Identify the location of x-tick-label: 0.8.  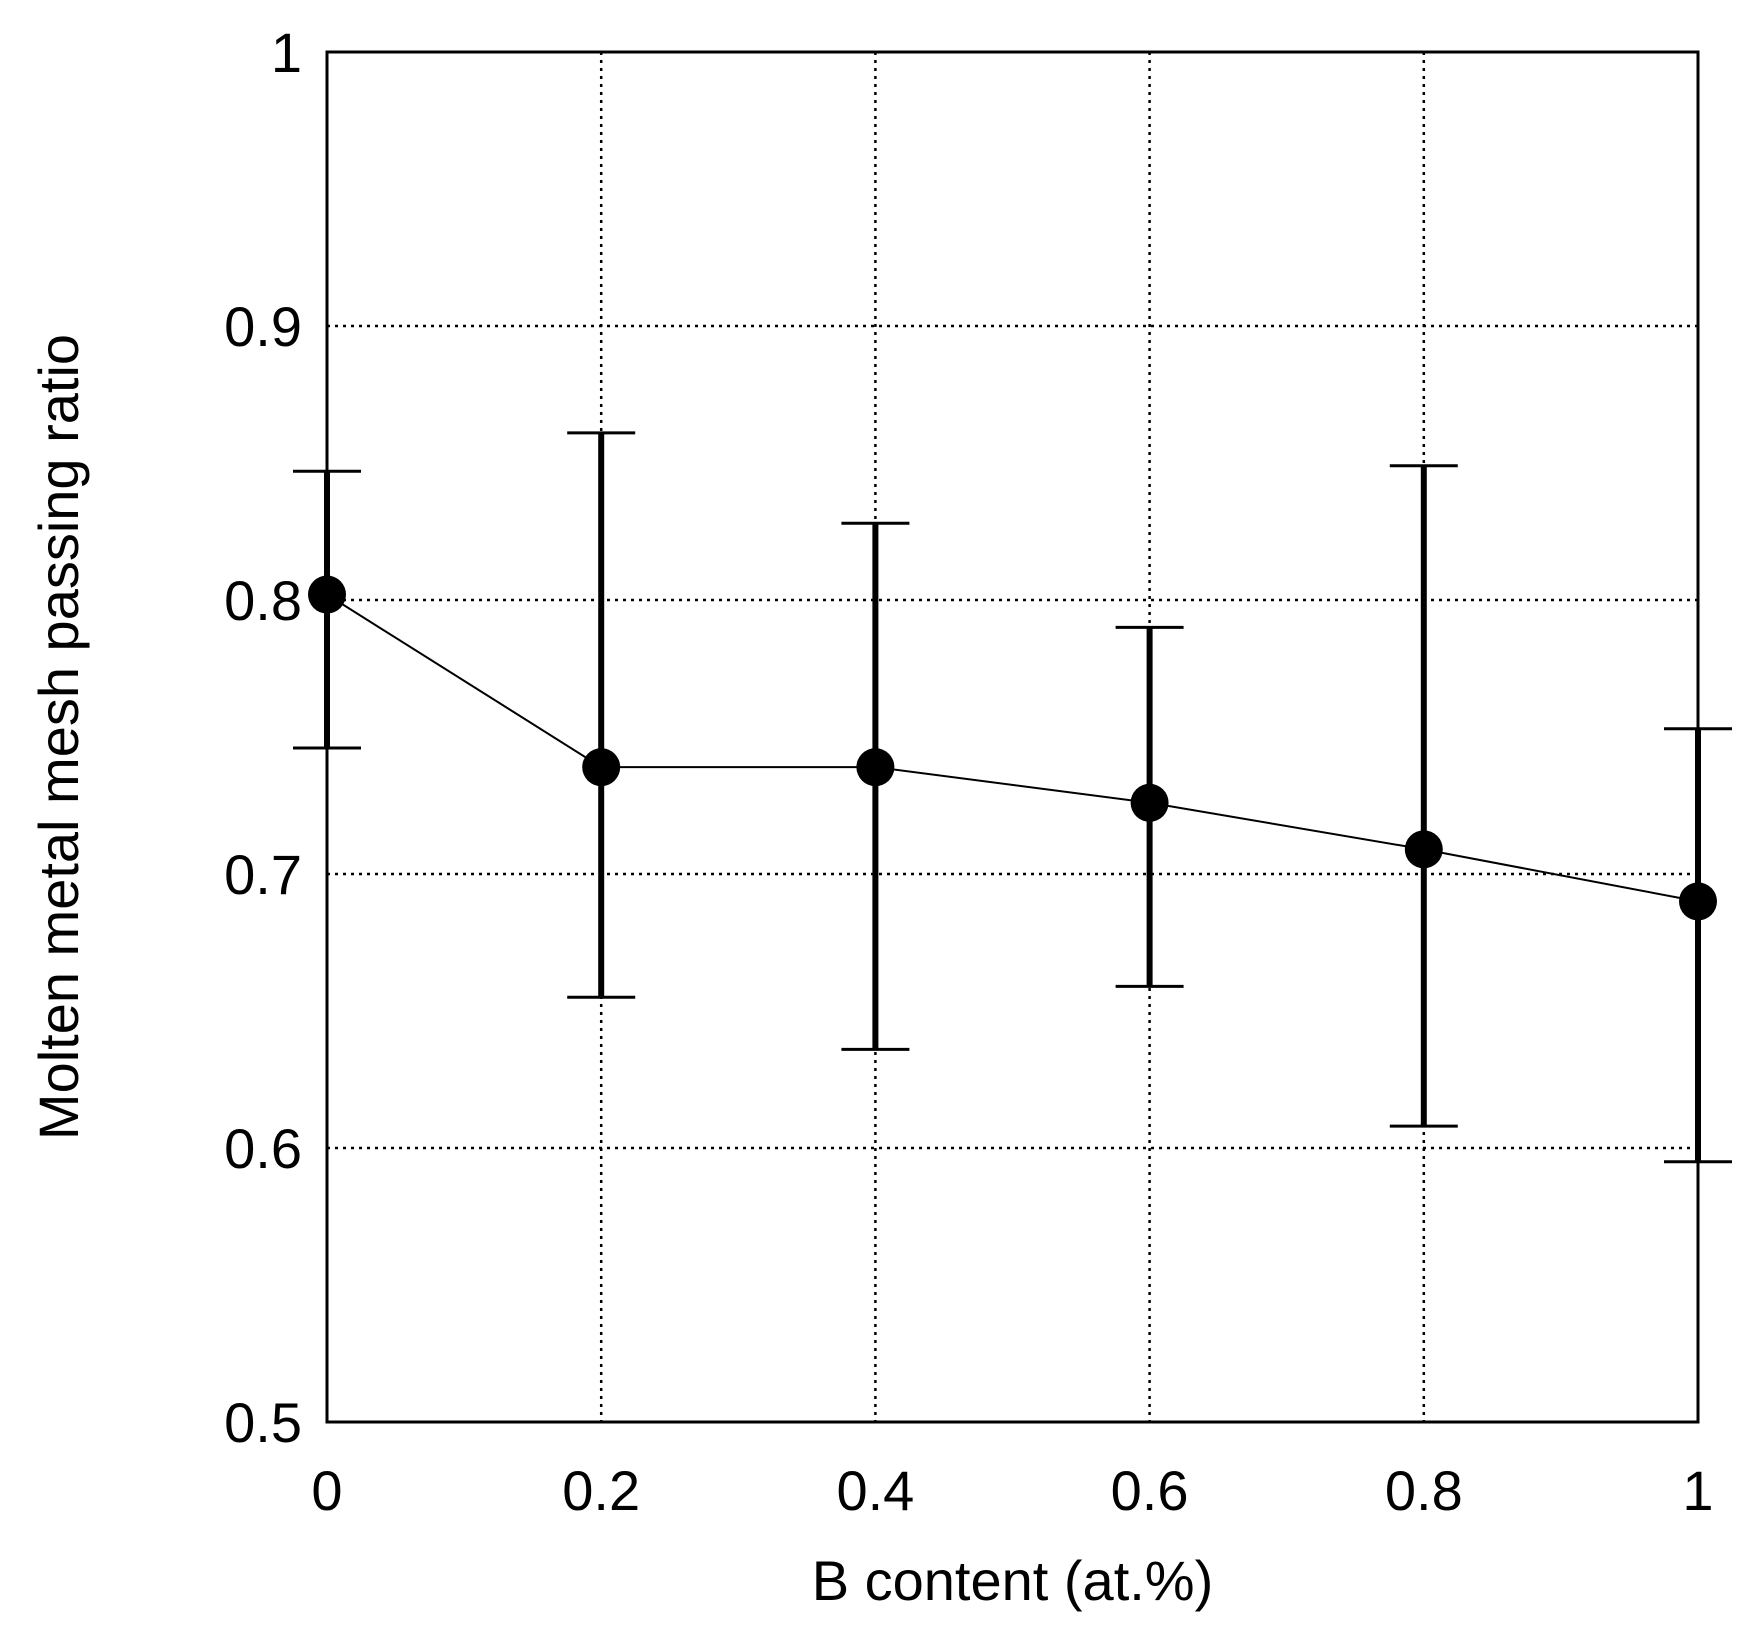
(1424, 1490).